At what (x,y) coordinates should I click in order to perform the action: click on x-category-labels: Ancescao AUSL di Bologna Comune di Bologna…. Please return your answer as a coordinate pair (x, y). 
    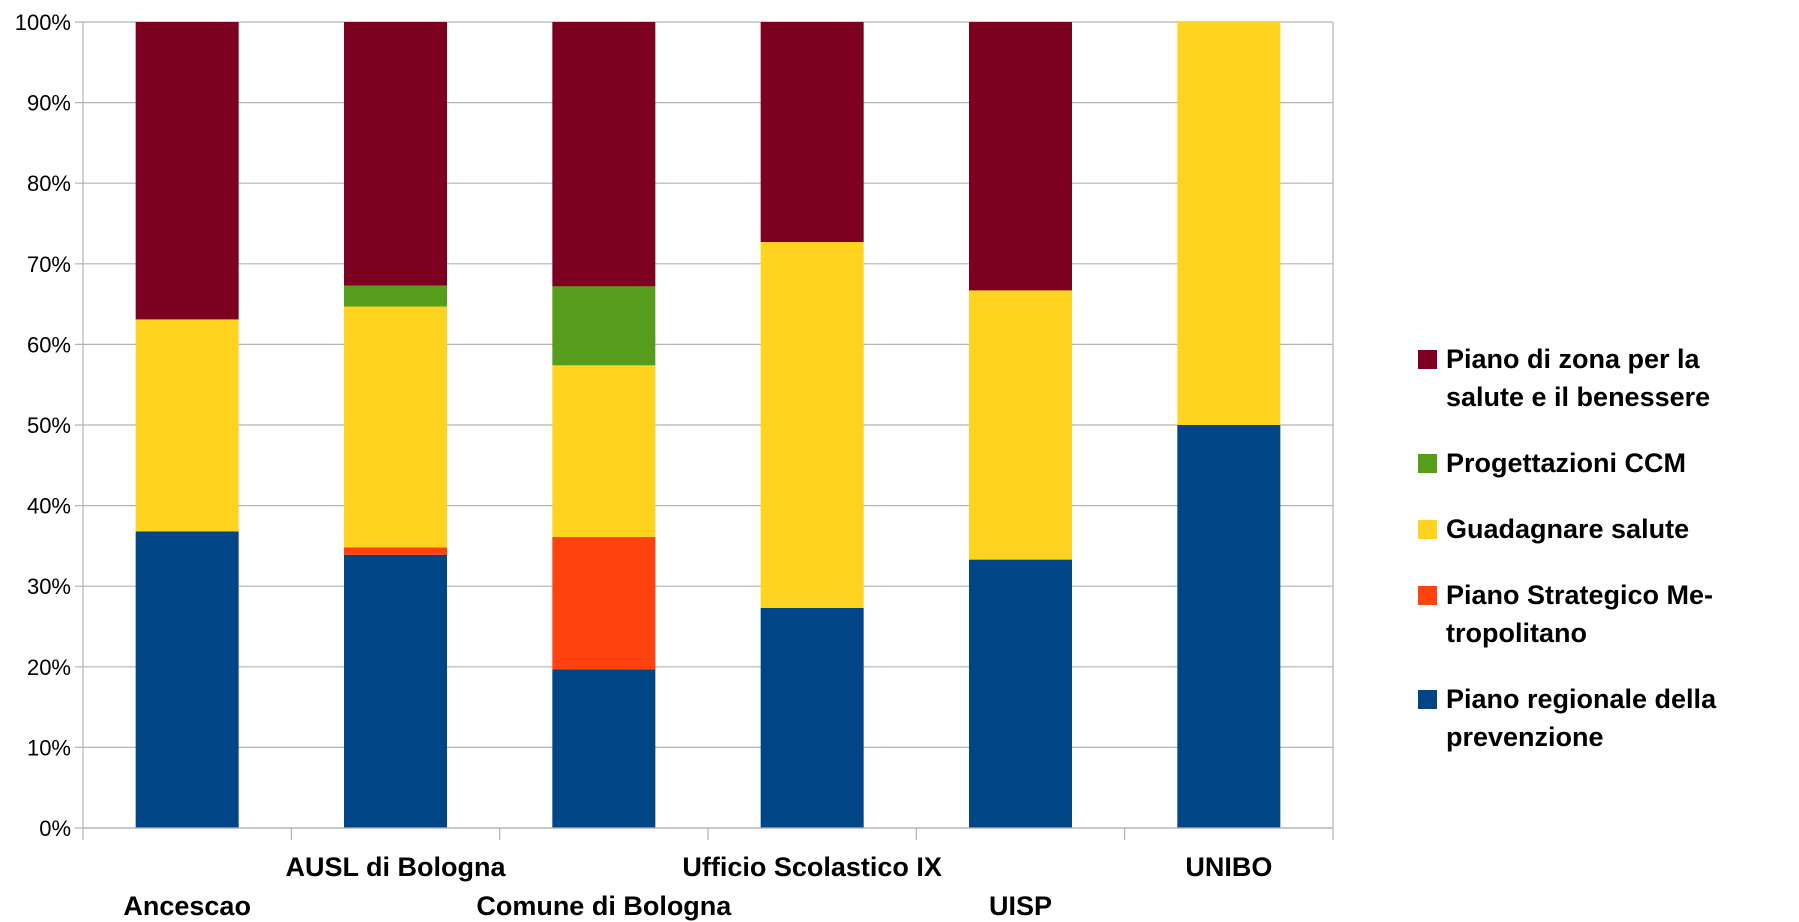
    Looking at the image, I should click on (697, 886).